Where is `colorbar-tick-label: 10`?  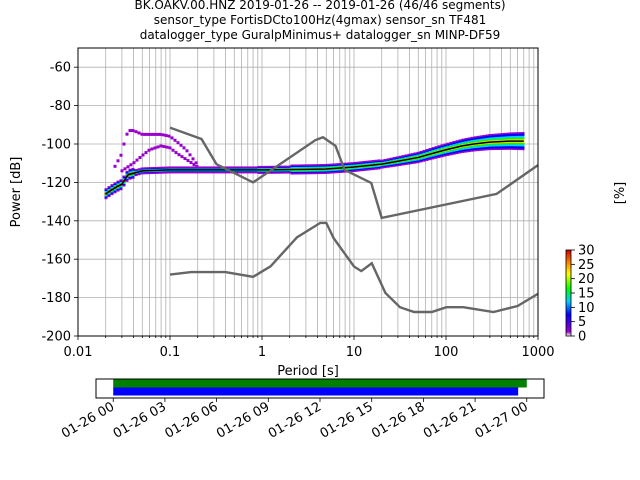
colorbar-tick-label: 10 is located at coordinates (586, 308).